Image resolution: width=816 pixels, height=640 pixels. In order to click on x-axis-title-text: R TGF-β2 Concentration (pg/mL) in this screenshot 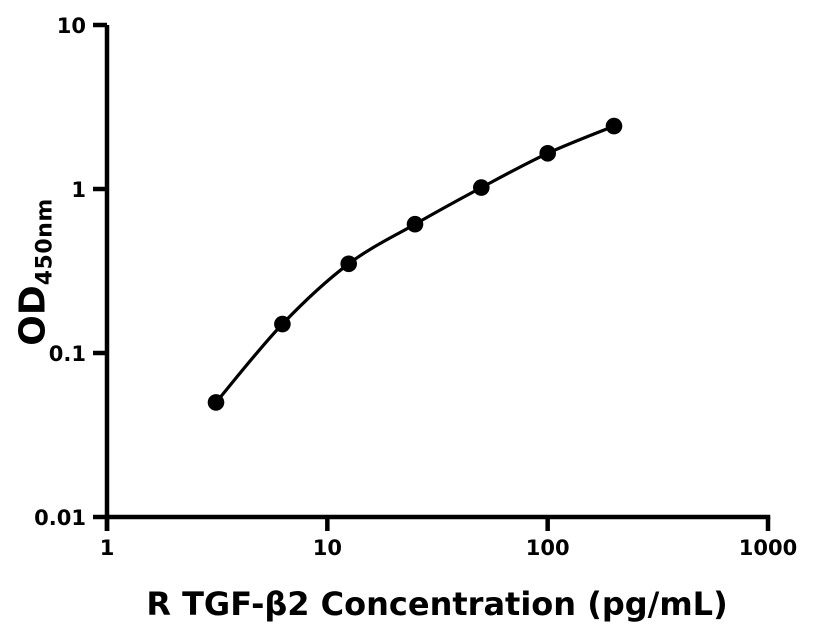, I will do `click(437, 604)`.